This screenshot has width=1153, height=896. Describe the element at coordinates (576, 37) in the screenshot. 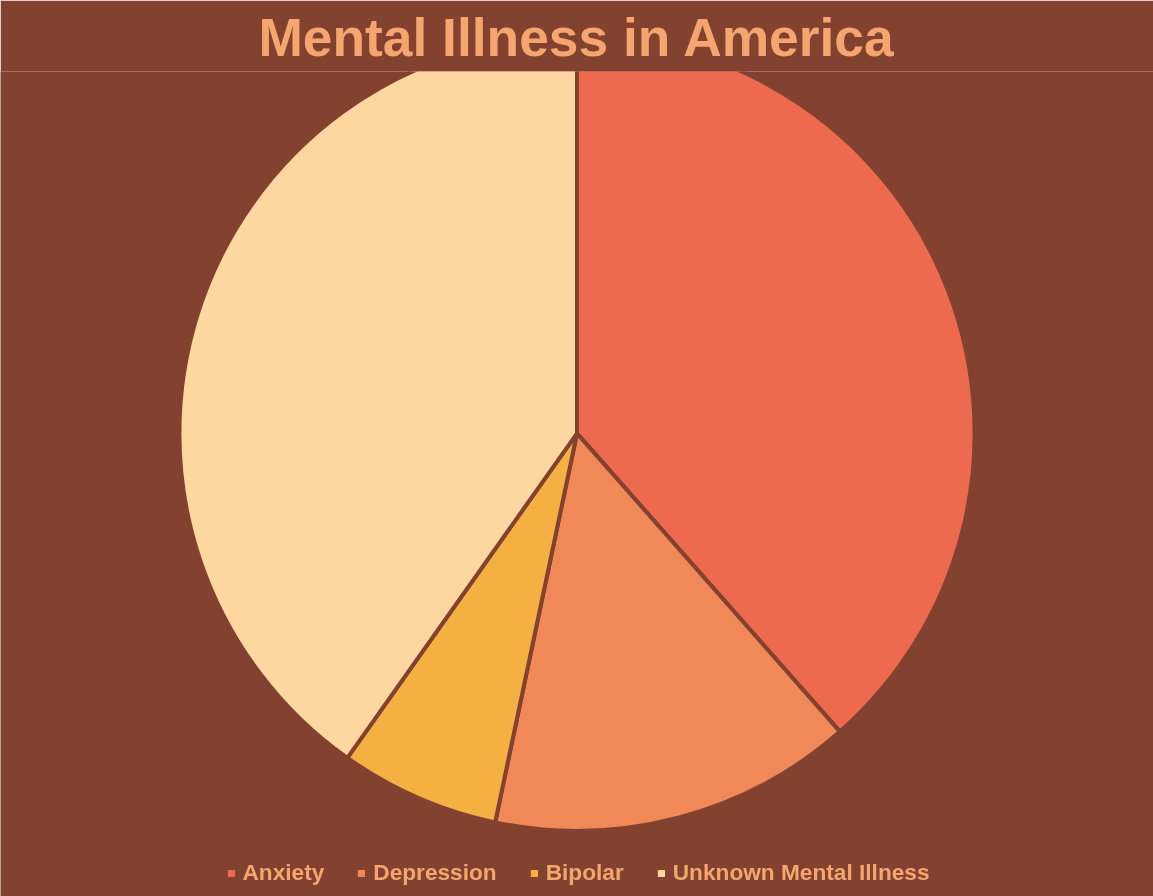

I see `chart-title: Mental Illness in America` at that location.